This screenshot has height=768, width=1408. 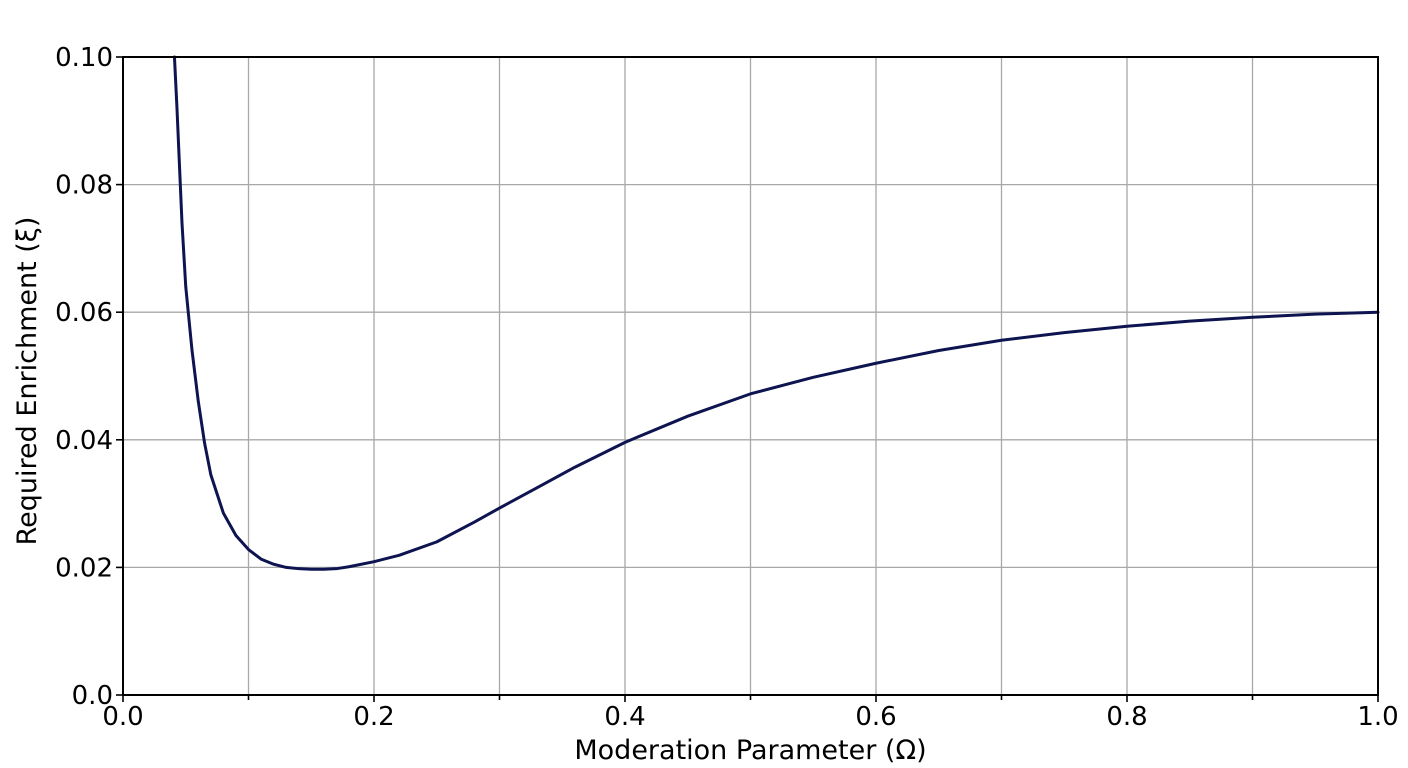 I want to click on x-tick-label: 0.6, so click(x=875, y=717).